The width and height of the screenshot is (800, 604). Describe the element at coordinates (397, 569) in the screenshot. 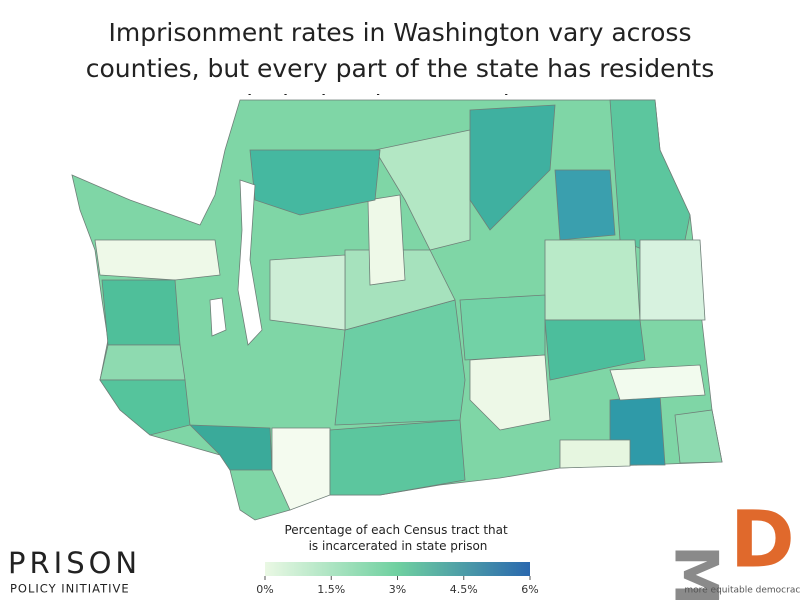

I see `color-bar` at that location.